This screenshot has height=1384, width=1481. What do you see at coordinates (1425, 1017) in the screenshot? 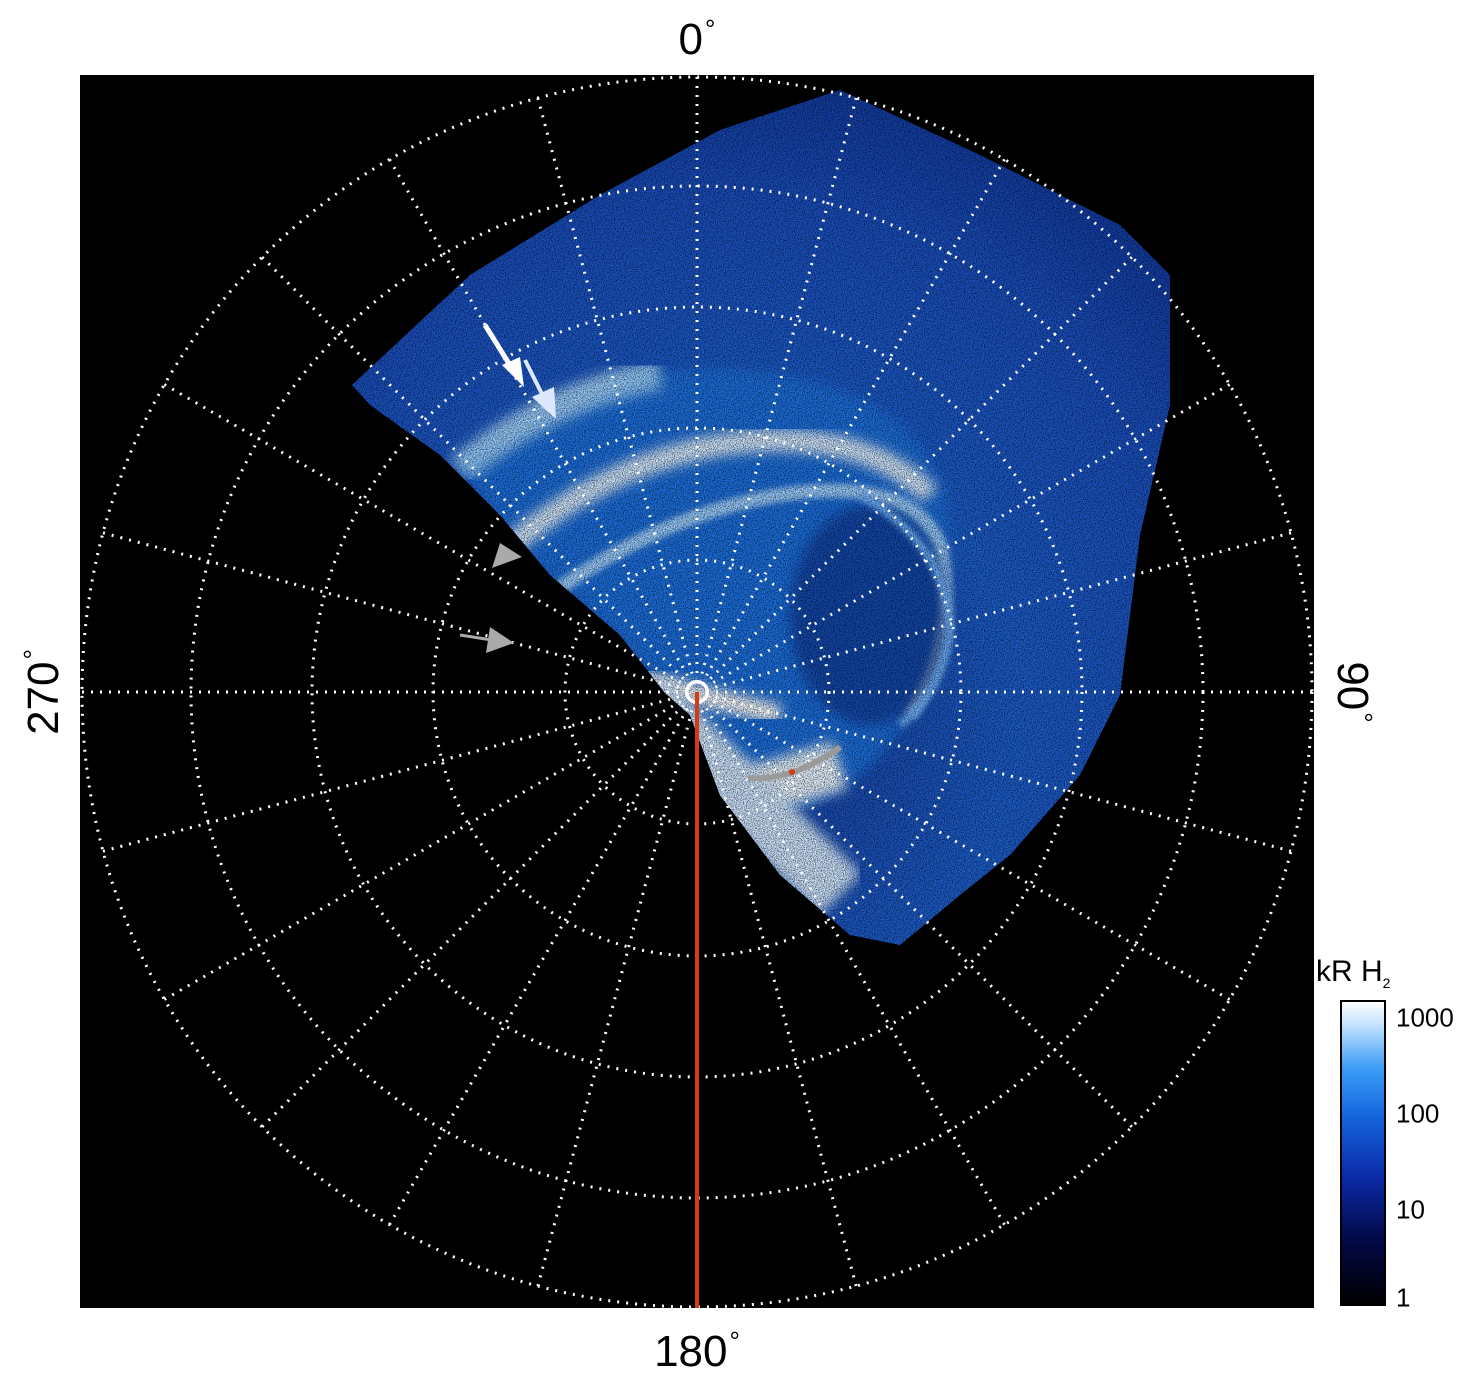
I see `colorbar-tick-1000: 1000` at bounding box center [1425, 1017].